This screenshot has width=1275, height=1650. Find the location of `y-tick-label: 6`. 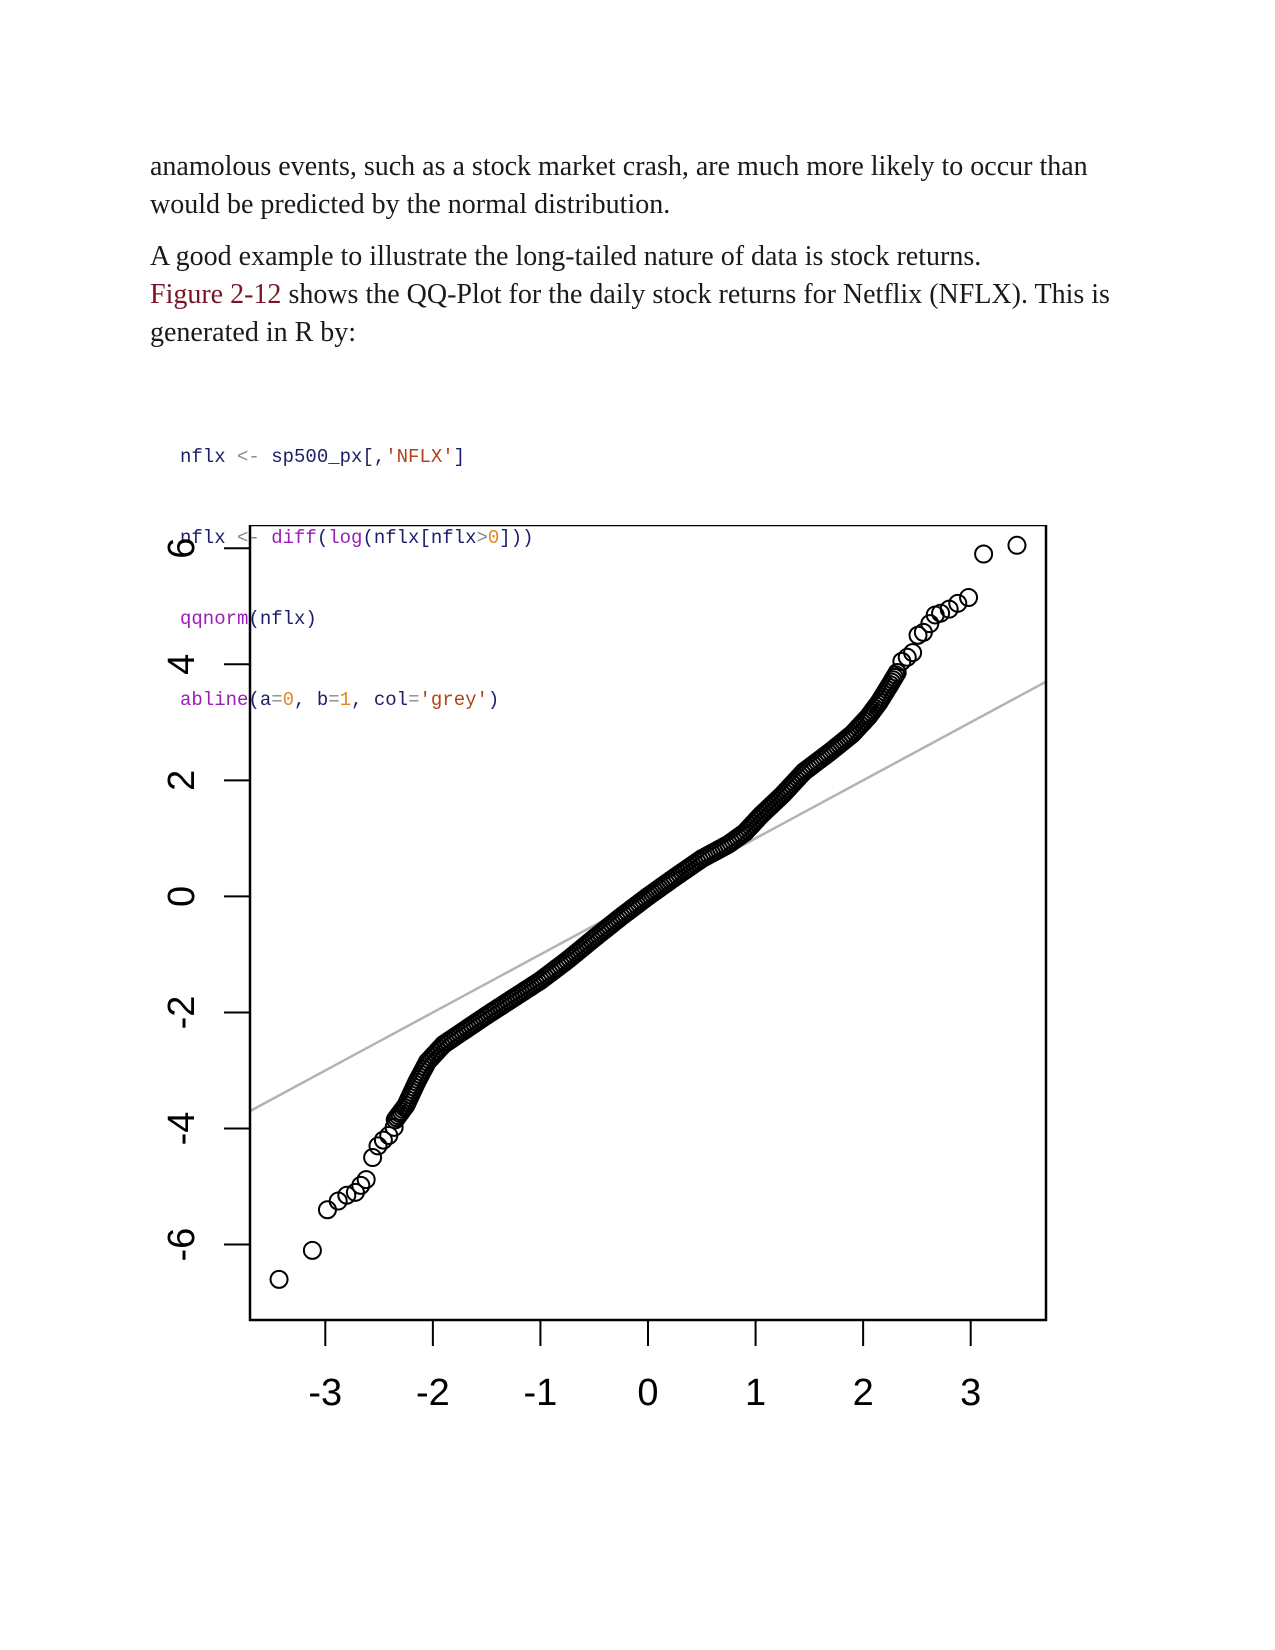

y-tick-label: 6 is located at coordinates (182, 548).